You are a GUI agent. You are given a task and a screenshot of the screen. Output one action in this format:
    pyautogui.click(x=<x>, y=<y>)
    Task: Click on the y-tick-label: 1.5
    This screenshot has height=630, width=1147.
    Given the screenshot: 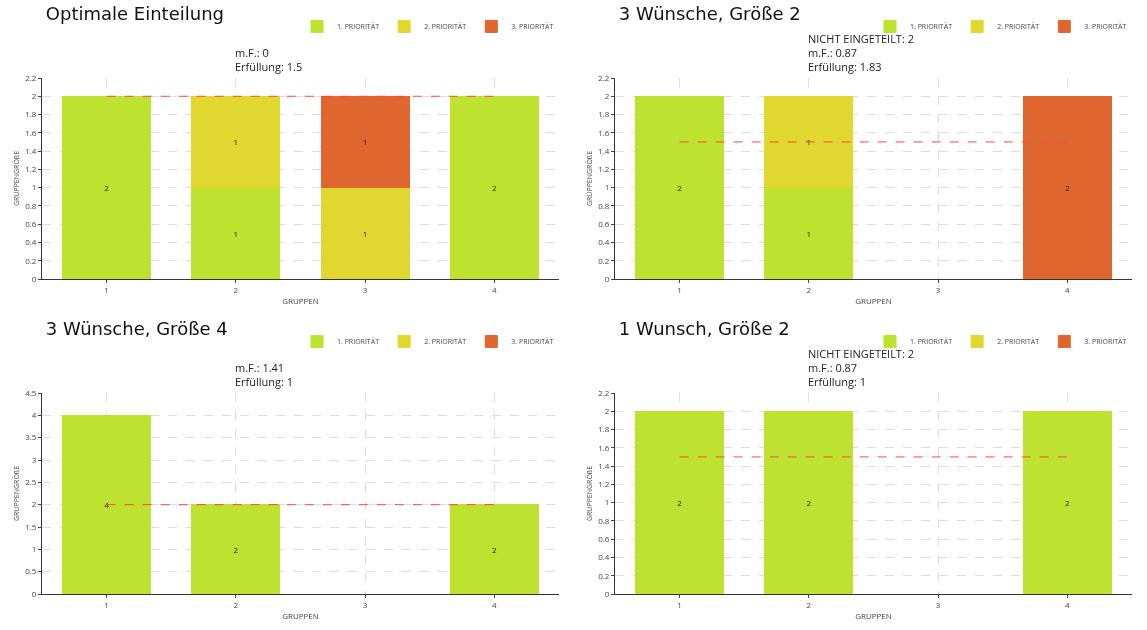 What is the action you would take?
    pyautogui.click(x=31, y=526)
    